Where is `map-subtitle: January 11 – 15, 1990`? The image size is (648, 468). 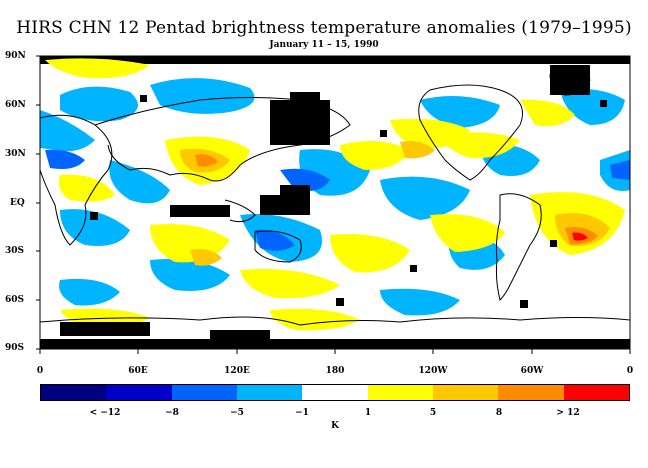 map-subtitle: January 11 – 15, 1990 is located at coordinates (324, 45).